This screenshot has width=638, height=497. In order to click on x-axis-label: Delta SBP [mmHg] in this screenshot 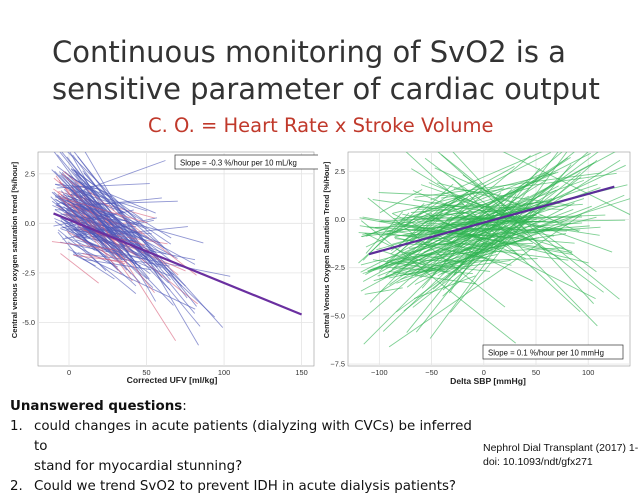, I will do `click(488, 381)`.